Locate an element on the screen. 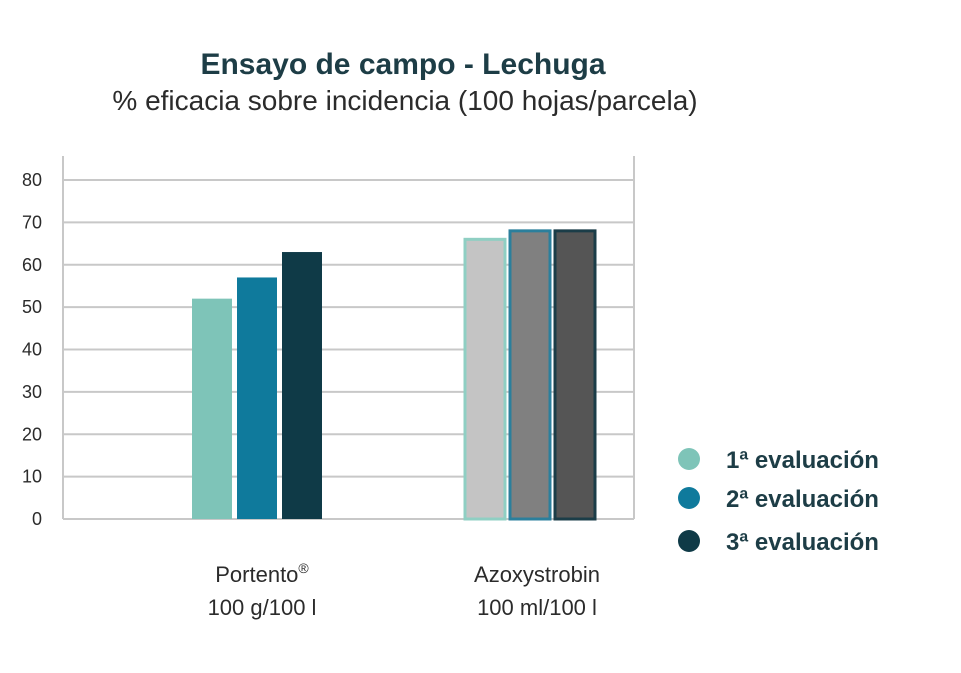 This screenshot has width=961, height=673. y-tick-label: 20 is located at coordinates (32, 434).